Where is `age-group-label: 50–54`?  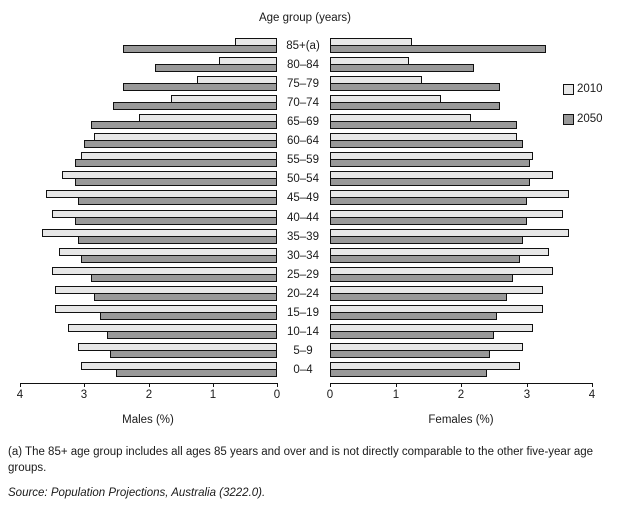
age-group-label: 50–54 is located at coordinates (303, 179).